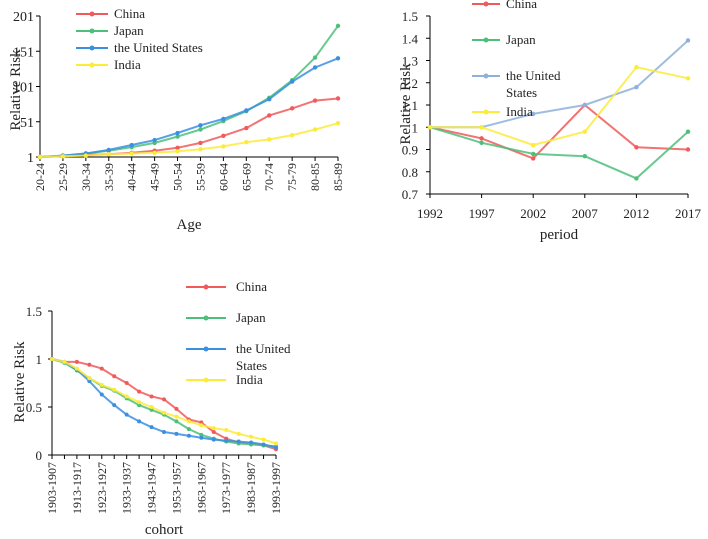  I want to click on x-tick-label: 1903-1907, so click(52, 488).